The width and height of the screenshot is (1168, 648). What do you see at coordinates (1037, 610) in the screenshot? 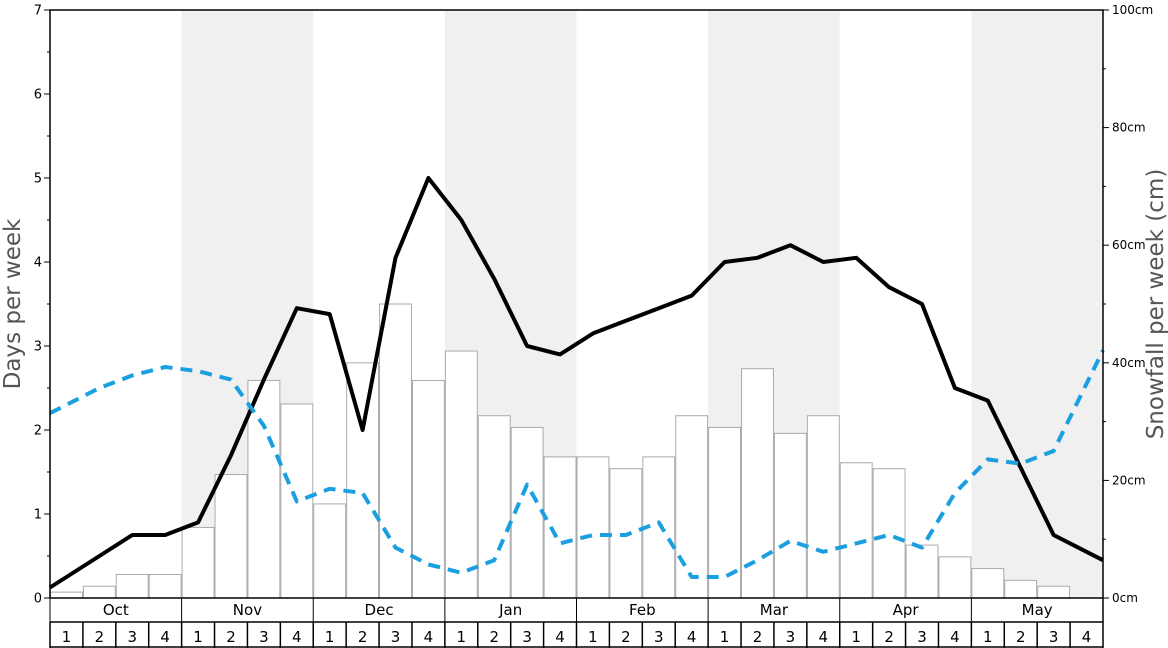
I see `month-label: May` at bounding box center [1037, 610].